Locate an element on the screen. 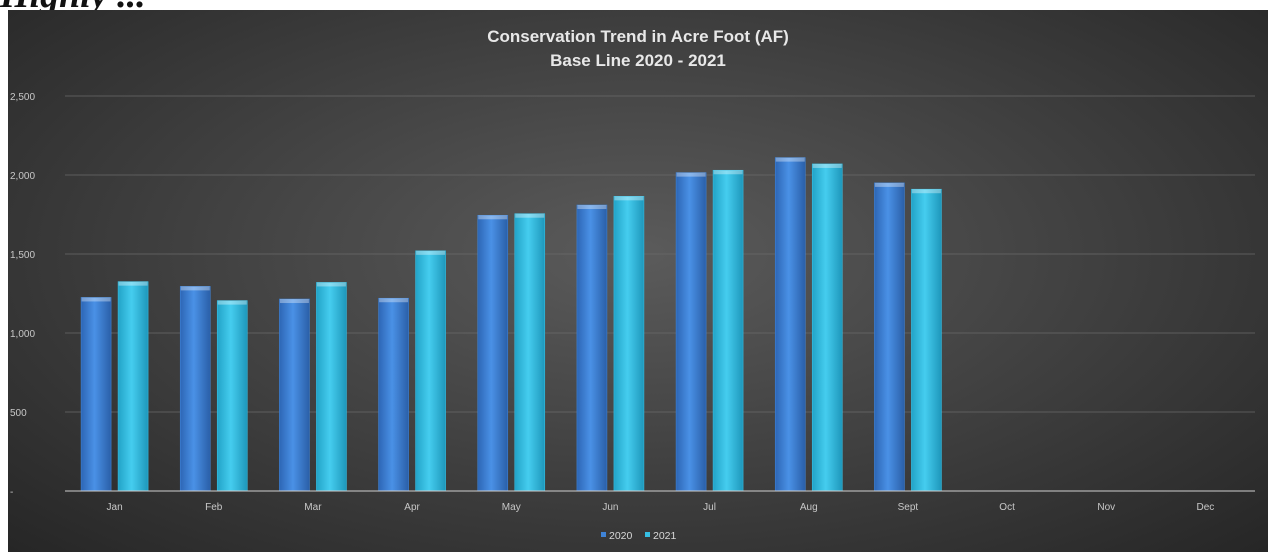 The height and width of the screenshot is (552, 1268). x-tick-label: Feb is located at coordinates (214, 507).